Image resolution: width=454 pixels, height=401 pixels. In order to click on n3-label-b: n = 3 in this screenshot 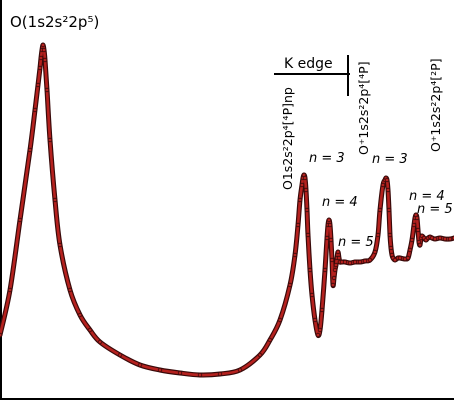, I will do `click(390, 159)`.